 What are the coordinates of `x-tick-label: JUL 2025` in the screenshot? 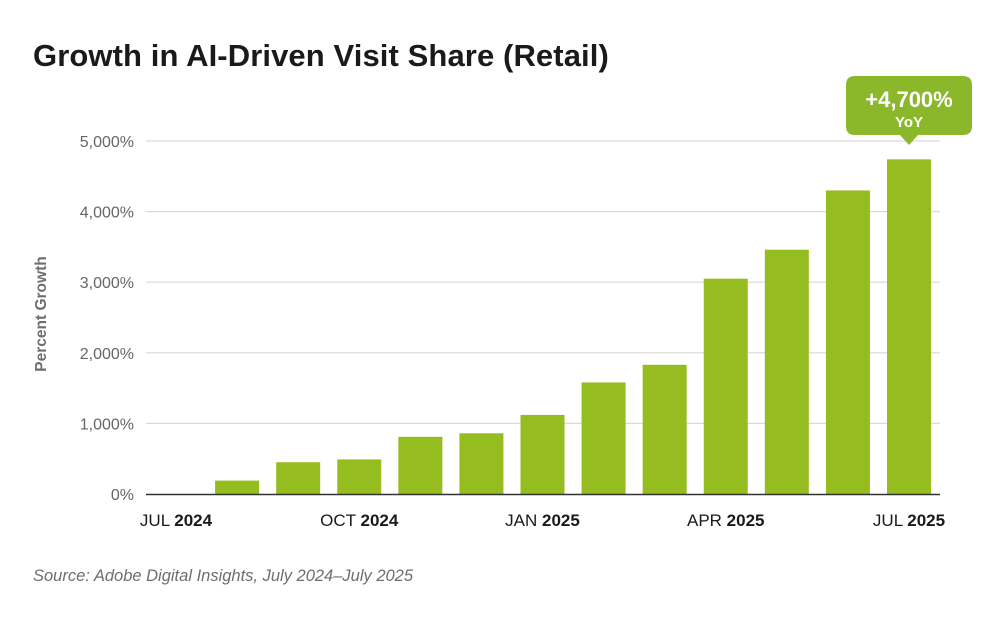 It's located at (909, 520).